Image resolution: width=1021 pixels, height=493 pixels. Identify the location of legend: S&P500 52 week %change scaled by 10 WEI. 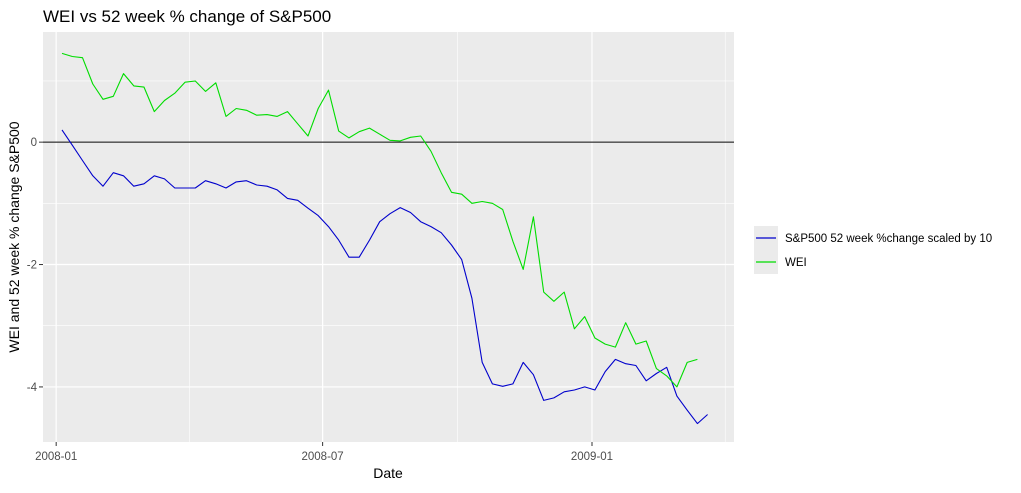
(873, 250).